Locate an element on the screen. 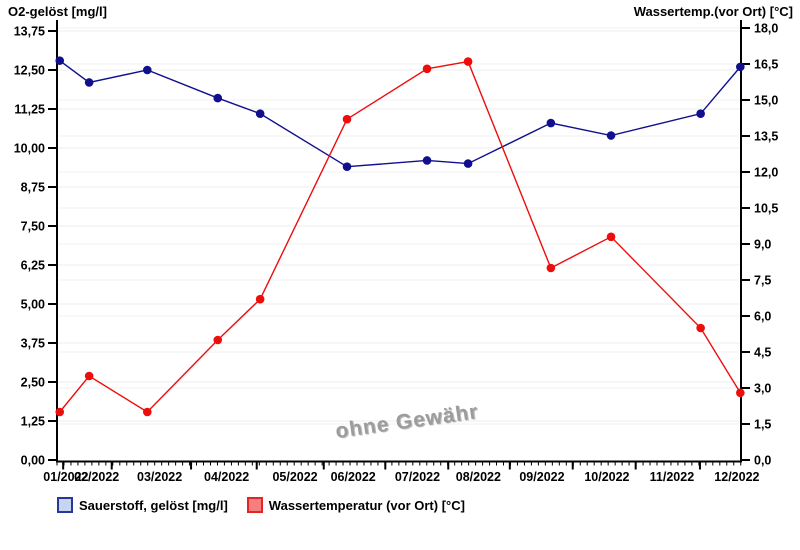  legend-item-temperature: Wassertemperatur (vor Ort) [°C] is located at coordinates (355, 505).